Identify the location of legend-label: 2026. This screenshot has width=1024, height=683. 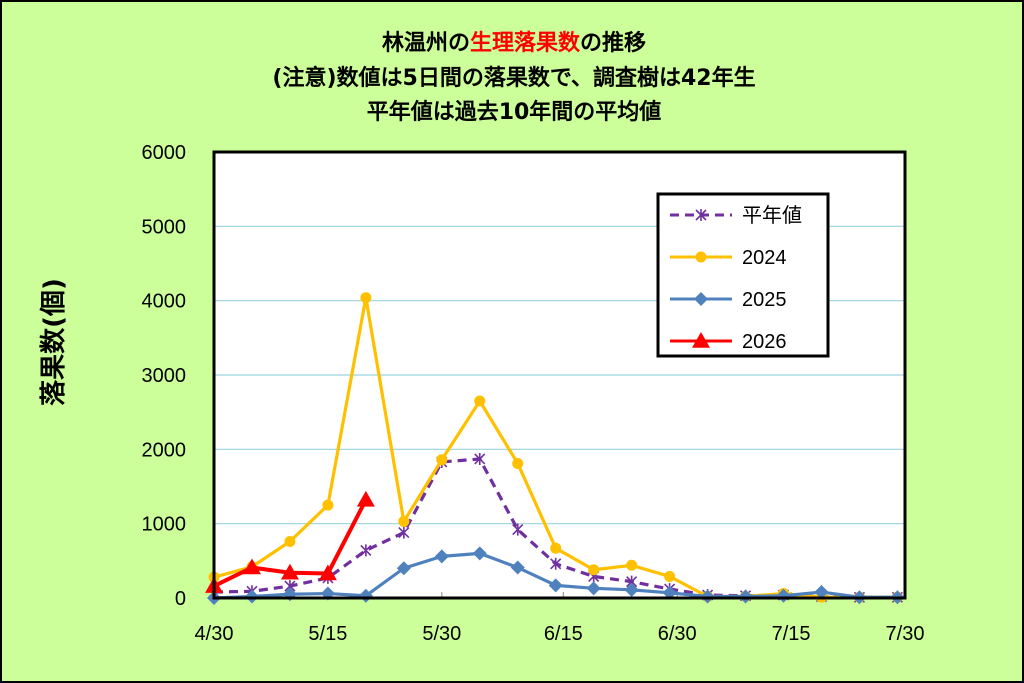
(764, 342).